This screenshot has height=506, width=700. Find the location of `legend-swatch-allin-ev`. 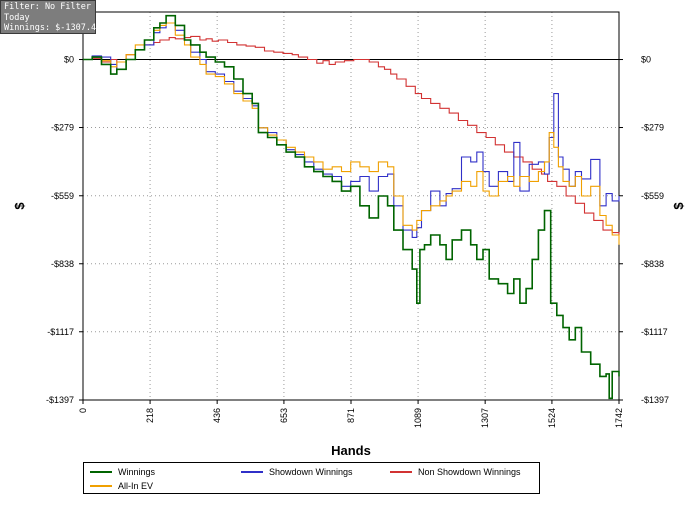

legend-swatch-allin-ev is located at coordinates (101, 486).